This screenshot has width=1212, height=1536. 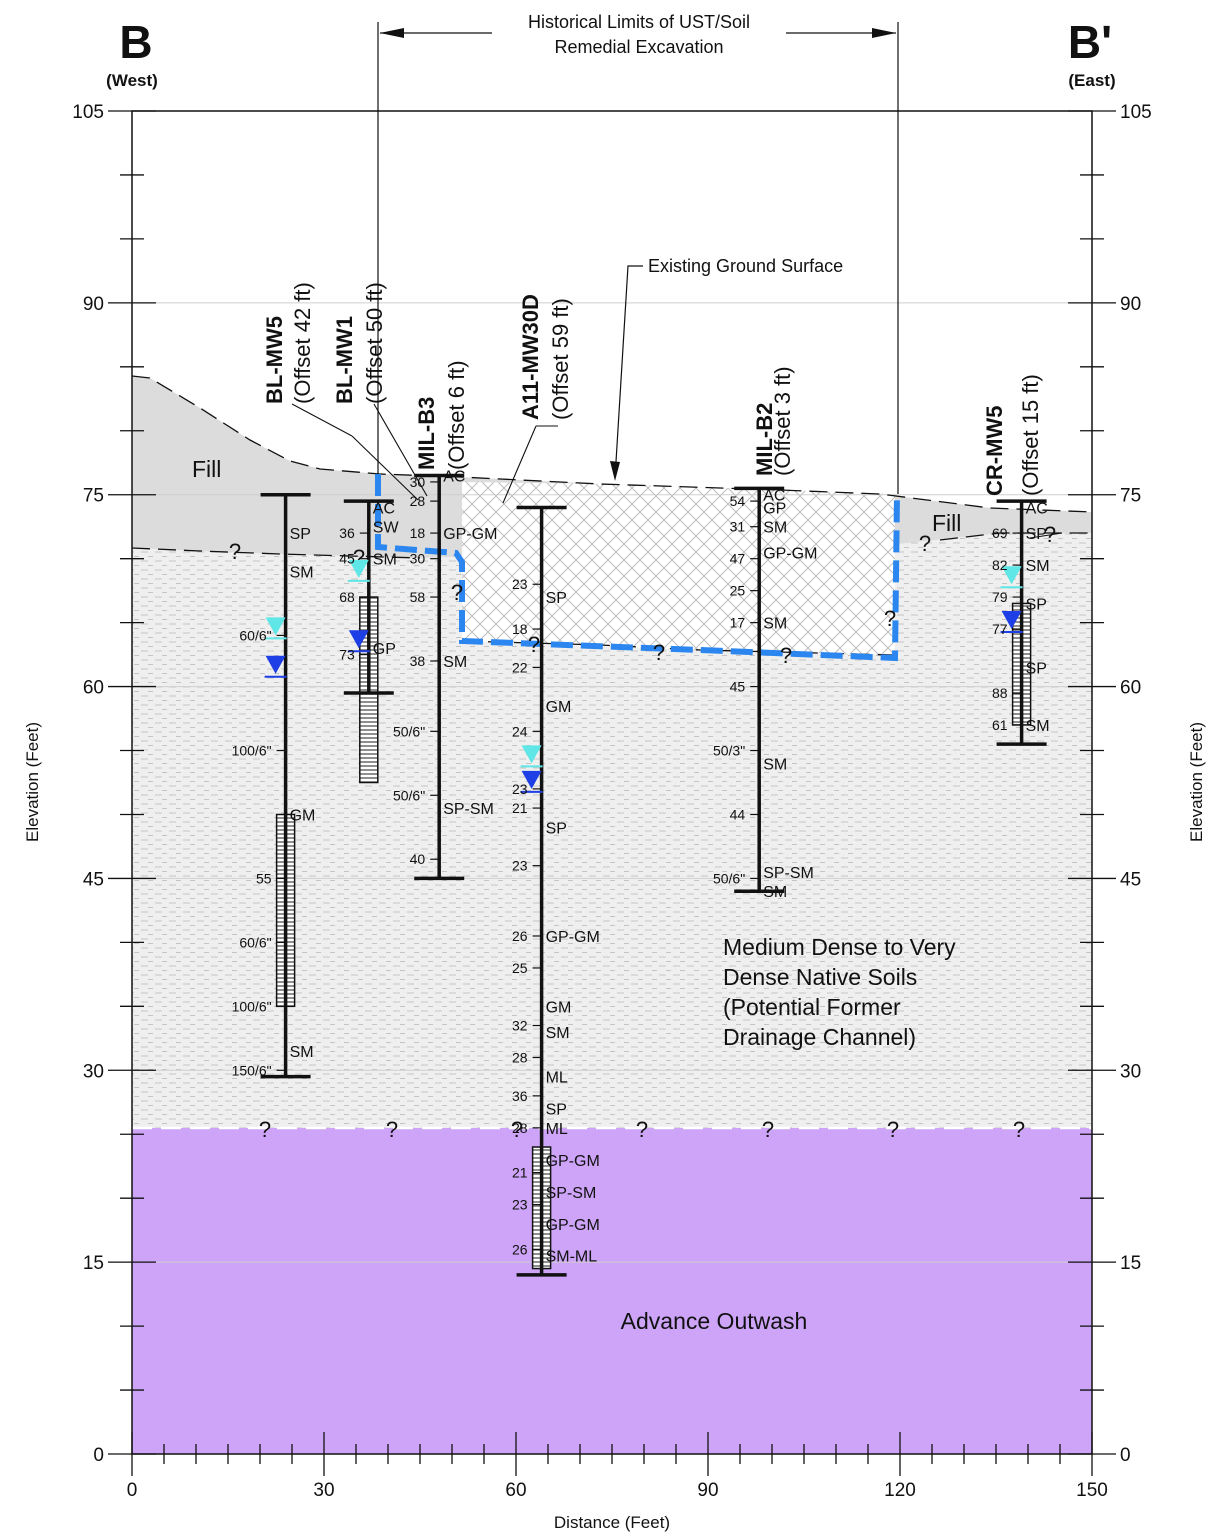 What do you see at coordinates (520, 1249) in the screenshot?
I see `blow-count-label: 26` at bounding box center [520, 1249].